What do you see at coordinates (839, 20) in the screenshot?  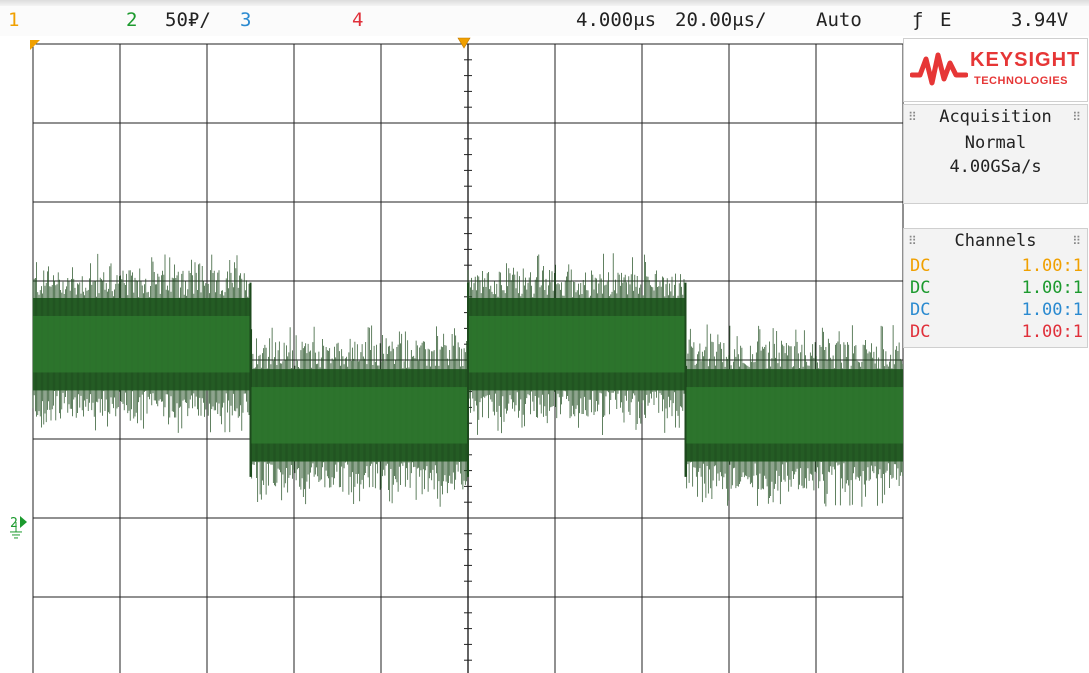 I see `trigger-mode: Auto` at bounding box center [839, 20].